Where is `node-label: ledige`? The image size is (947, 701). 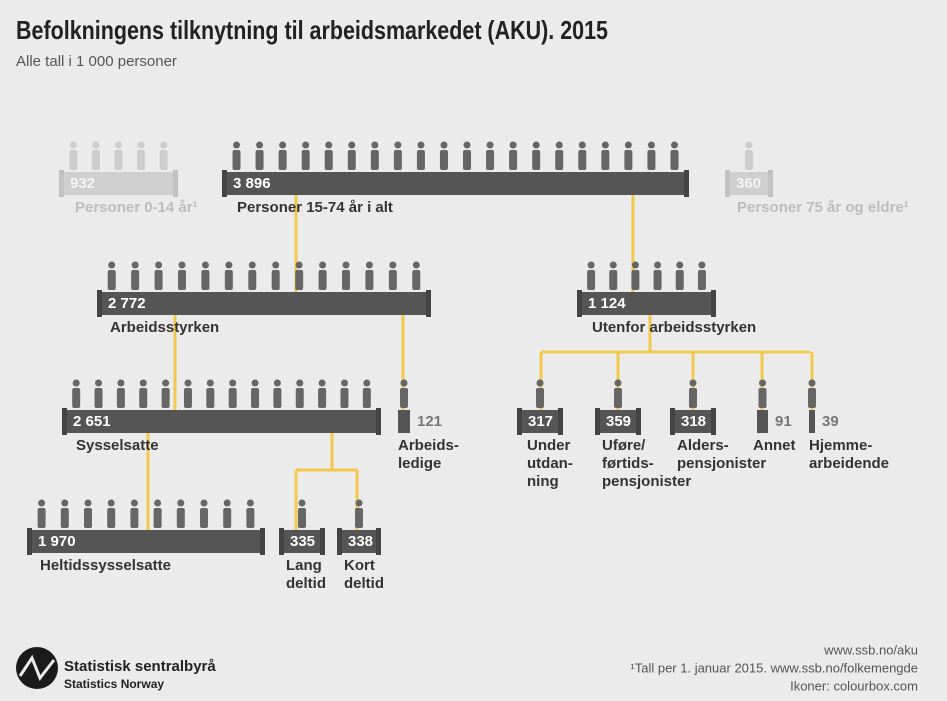
node-label: ledige is located at coordinates (419, 463).